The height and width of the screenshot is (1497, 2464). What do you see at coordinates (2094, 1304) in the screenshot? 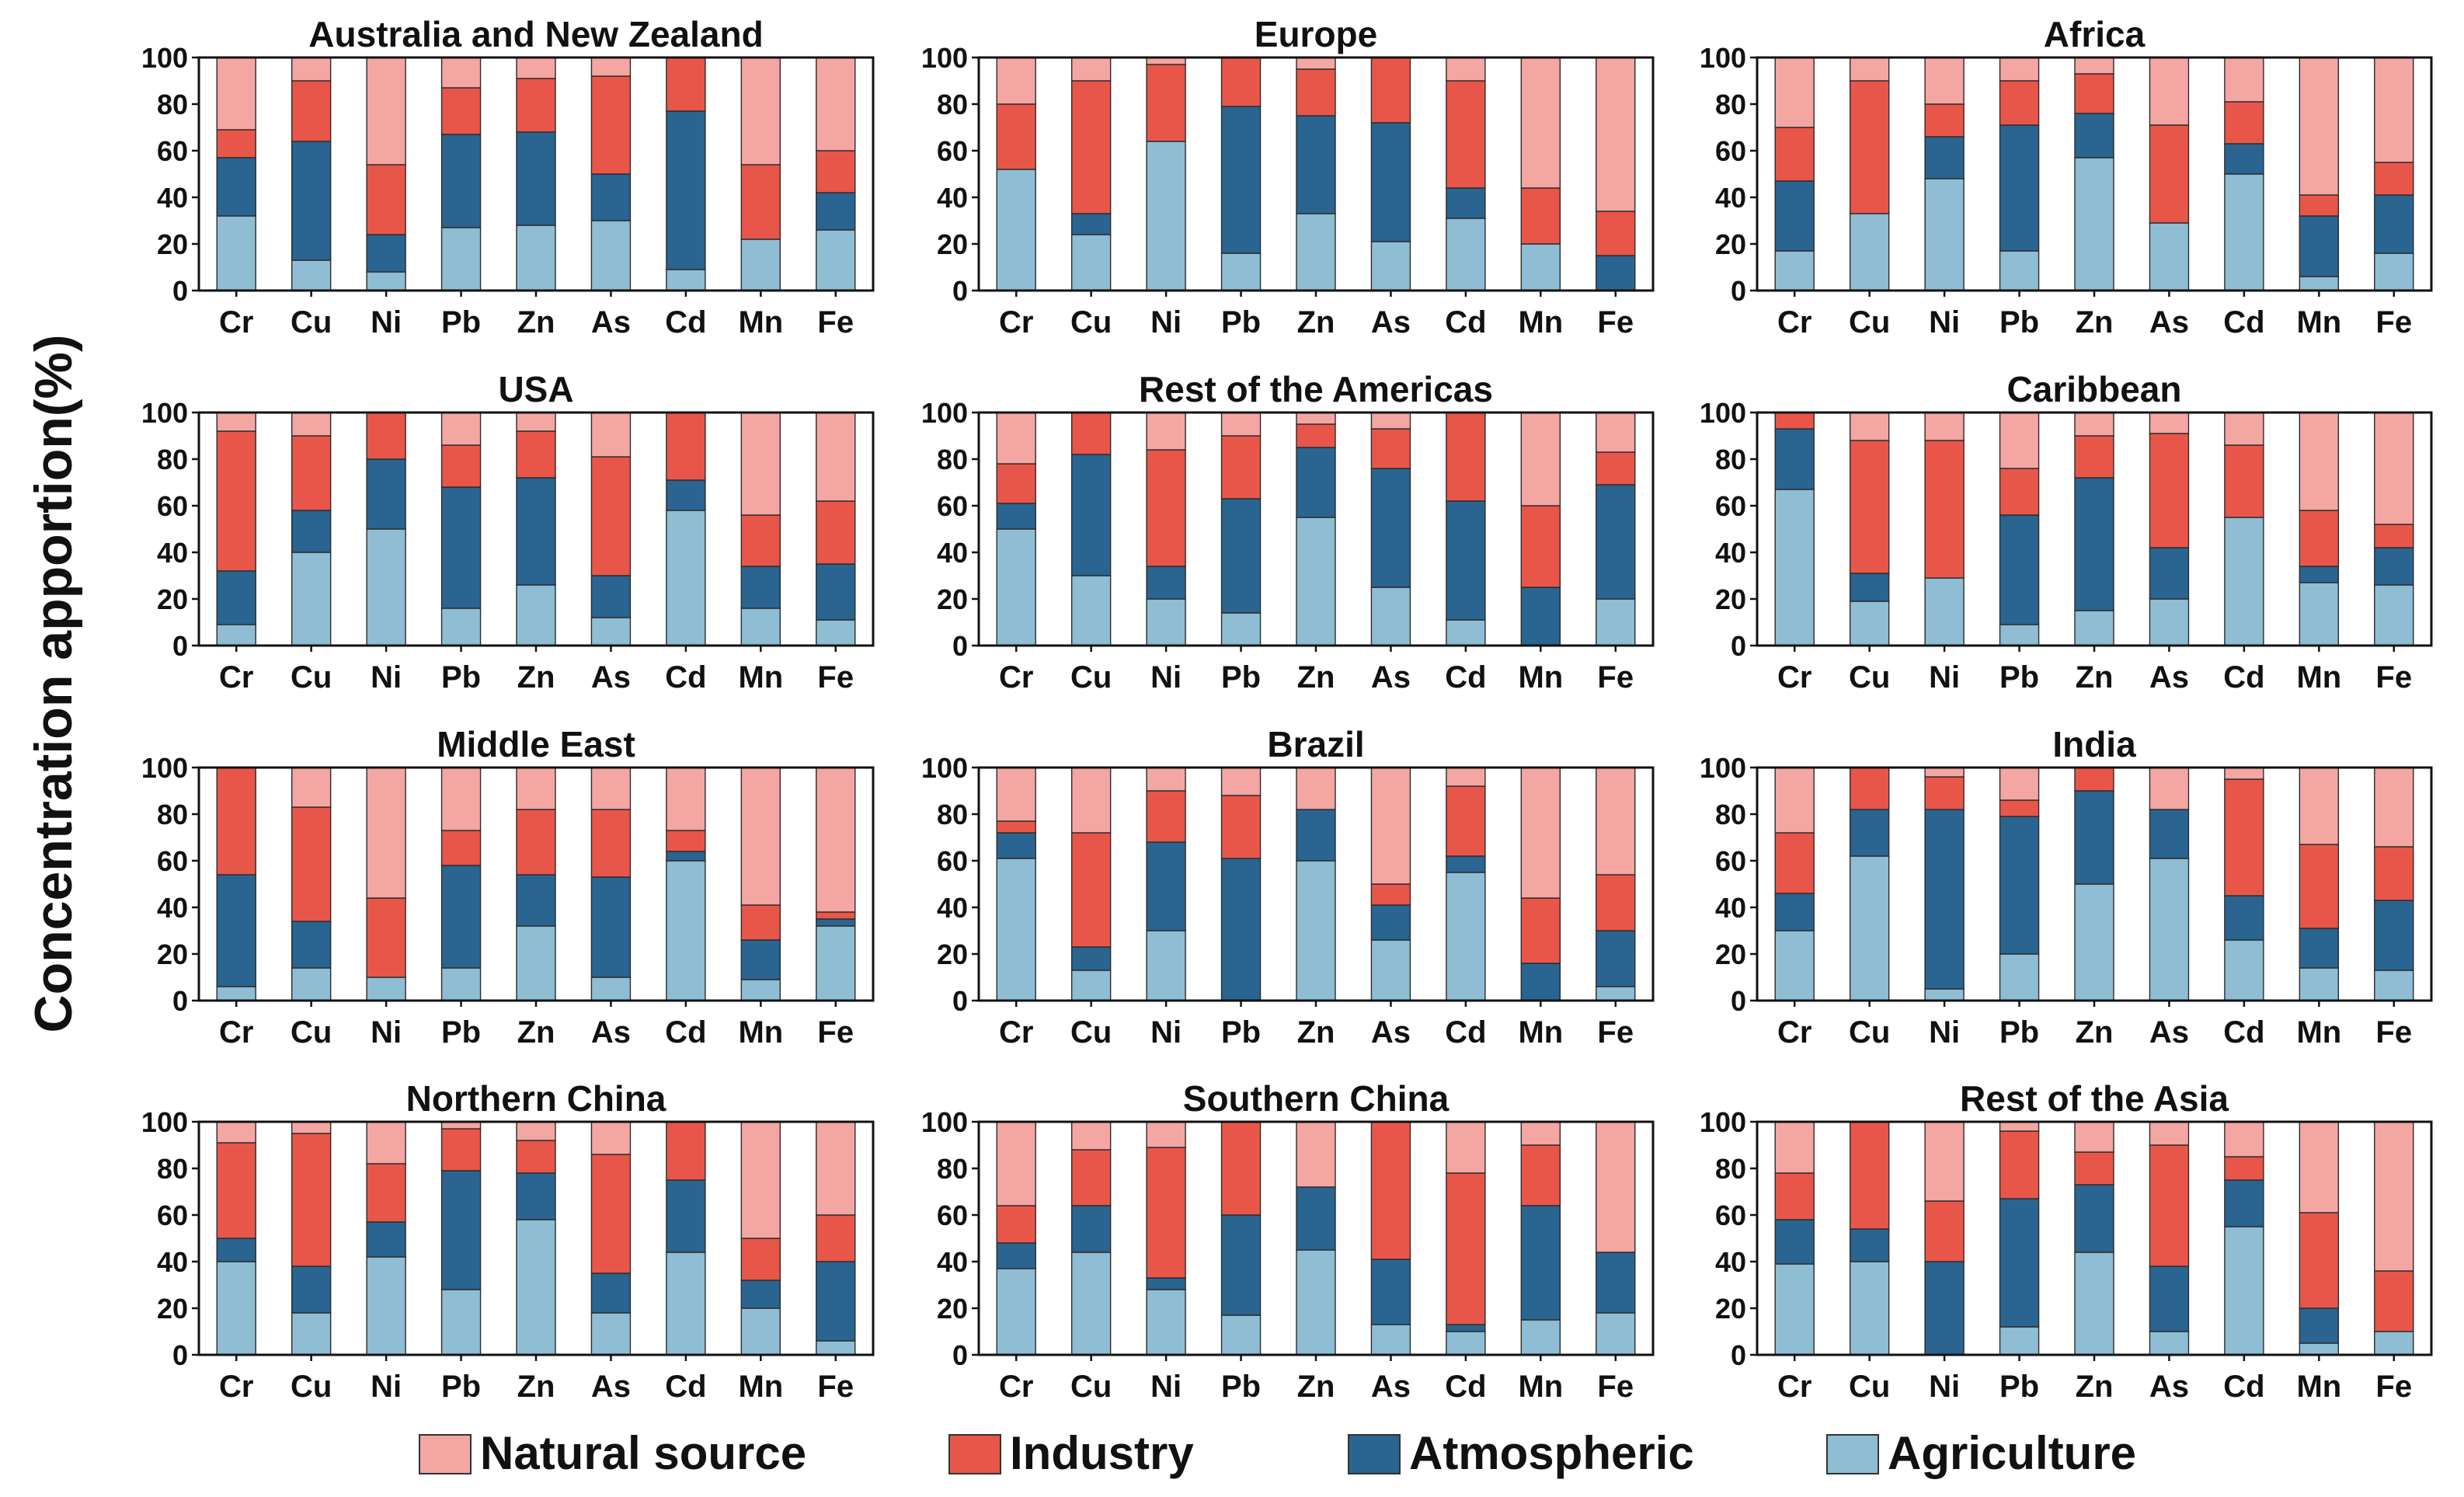
I see `bar-segment-agriculture-zn` at bounding box center [2094, 1304].